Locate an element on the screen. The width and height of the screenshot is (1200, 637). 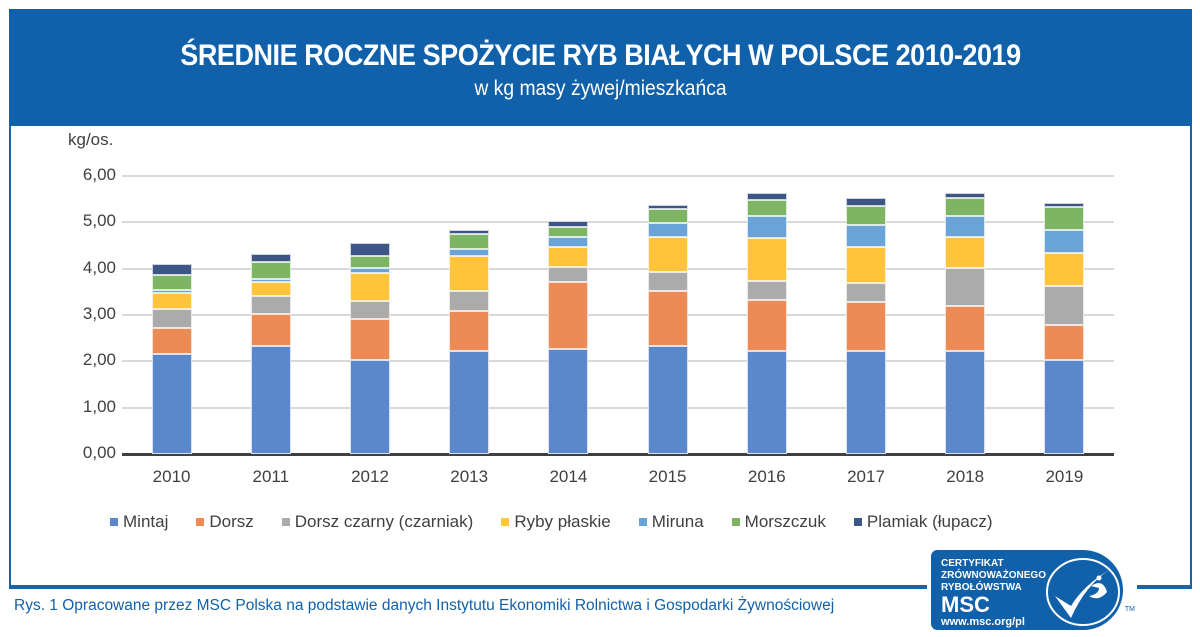
legend-label: Dorsz czarny (czarniak) is located at coordinates (384, 521).